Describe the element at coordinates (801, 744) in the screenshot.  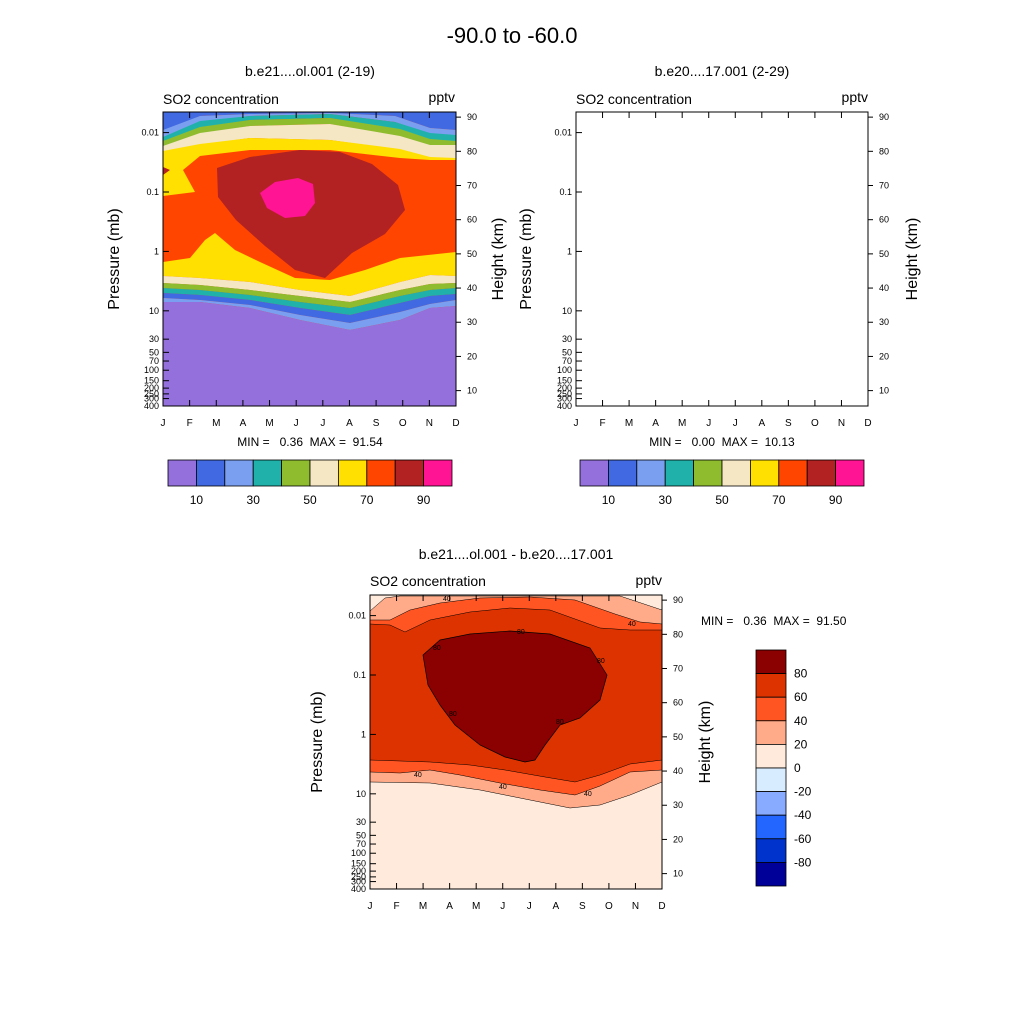
I see `colorbar-label: 20` at that location.